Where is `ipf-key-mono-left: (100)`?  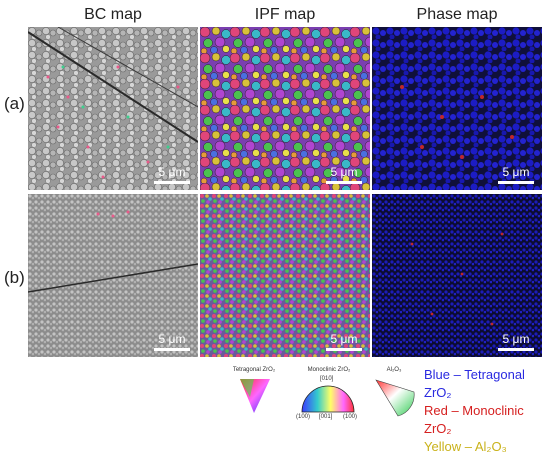
ipf-key-mono-left: (100) is located at coordinates (303, 417).